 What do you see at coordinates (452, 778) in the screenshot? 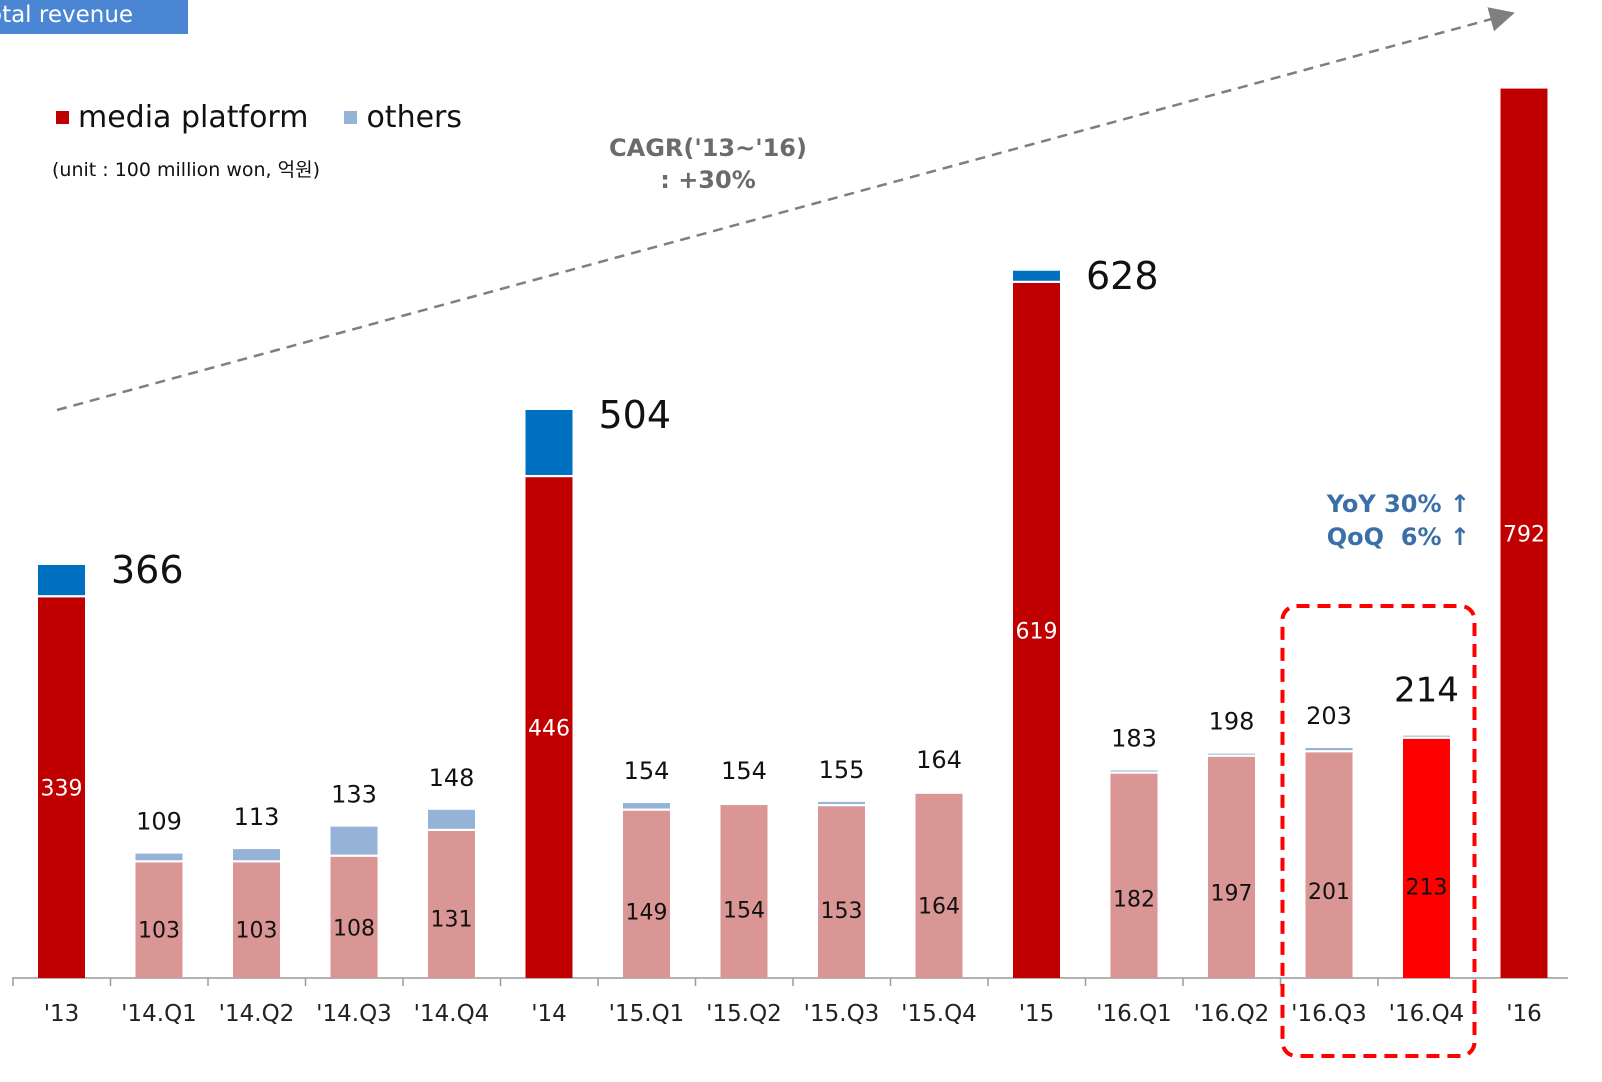
I see `data-label-total: 148` at bounding box center [452, 778].